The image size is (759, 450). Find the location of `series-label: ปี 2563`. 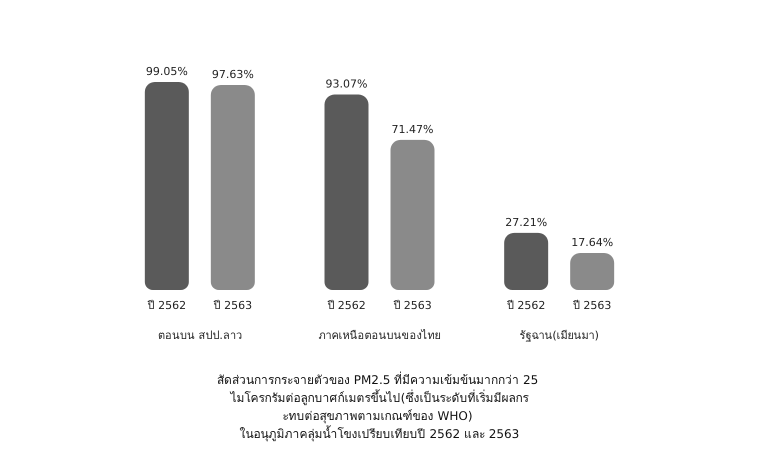

series-label: ปี 2563 is located at coordinates (592, 305).